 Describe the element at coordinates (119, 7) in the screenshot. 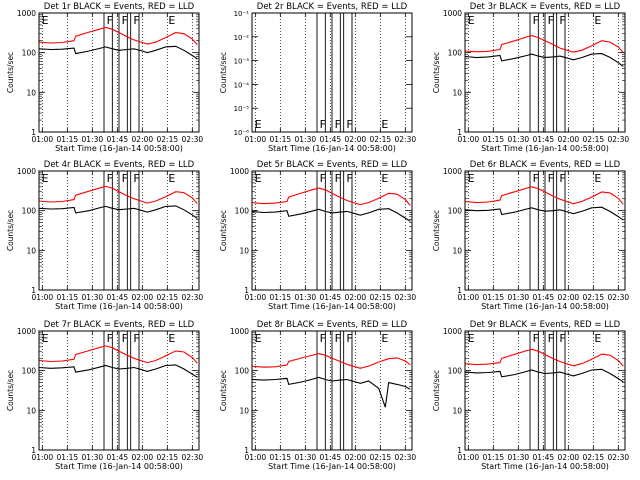

I see `chart-title: Det 1r BLACK = Events, RED = LLD` at that location.